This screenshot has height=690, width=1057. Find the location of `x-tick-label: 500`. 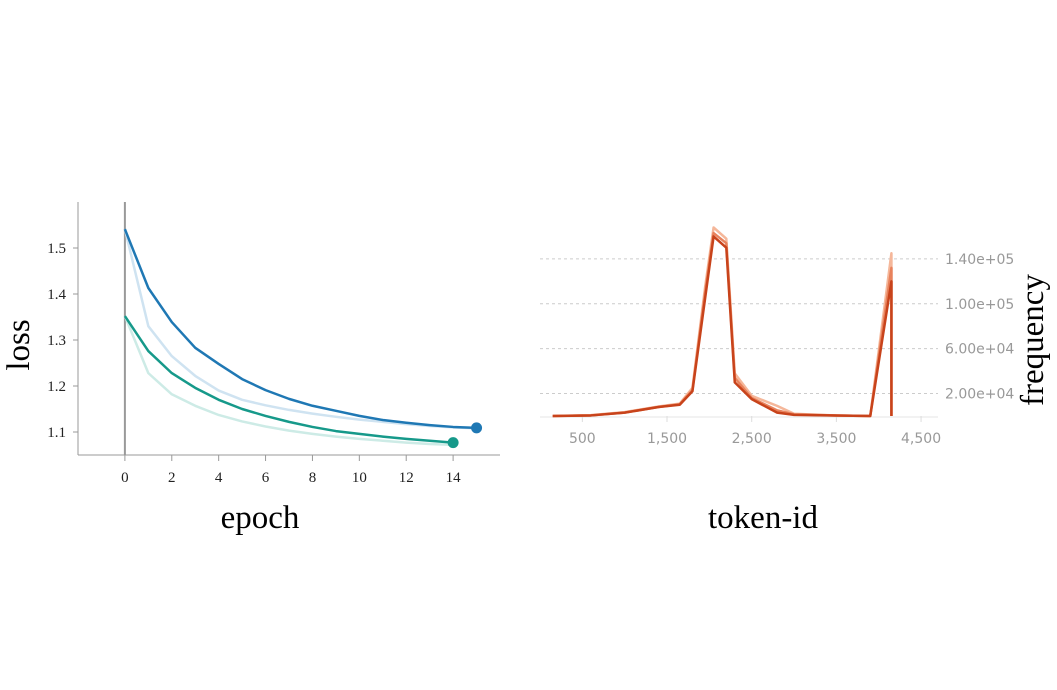

x-tick-label: 500 is located at coordinates (582, 439).